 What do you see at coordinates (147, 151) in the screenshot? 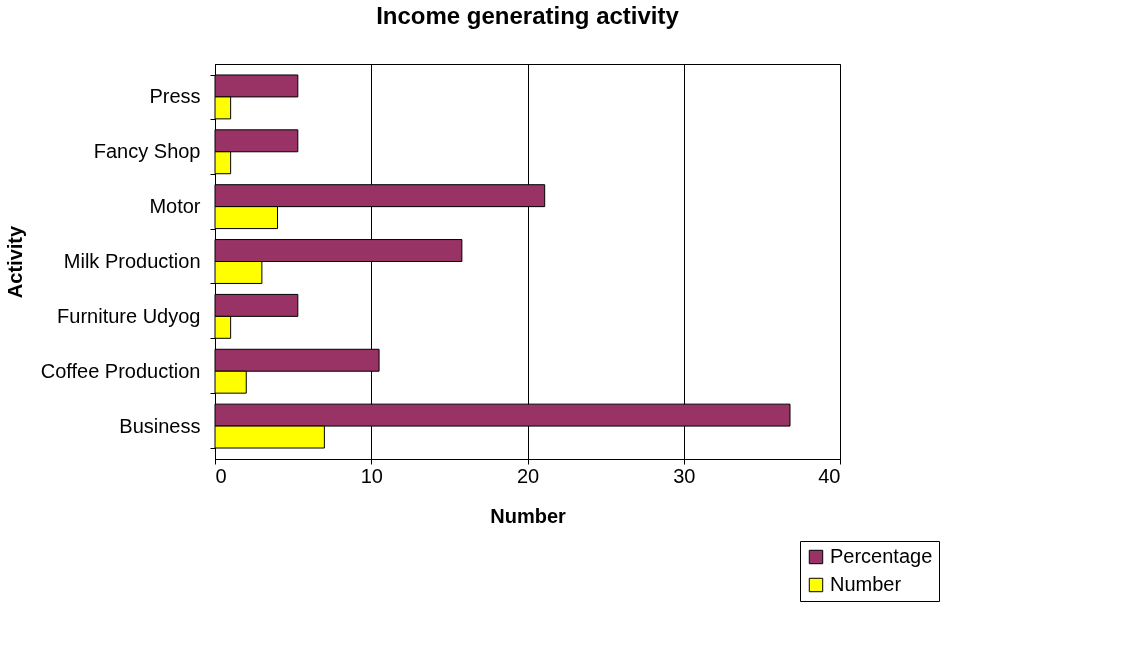
I see `y-tick-label: Fancy Shop` at bounding box center [147, 151].